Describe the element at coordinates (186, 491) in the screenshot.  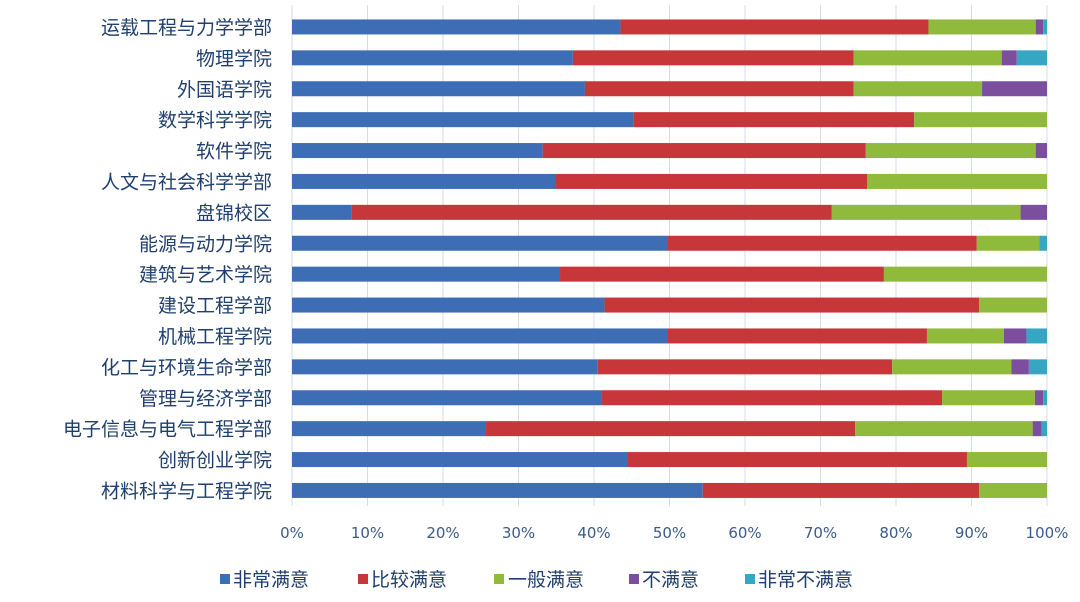
I see `category-label: 材料科学与工程学院` at that location.